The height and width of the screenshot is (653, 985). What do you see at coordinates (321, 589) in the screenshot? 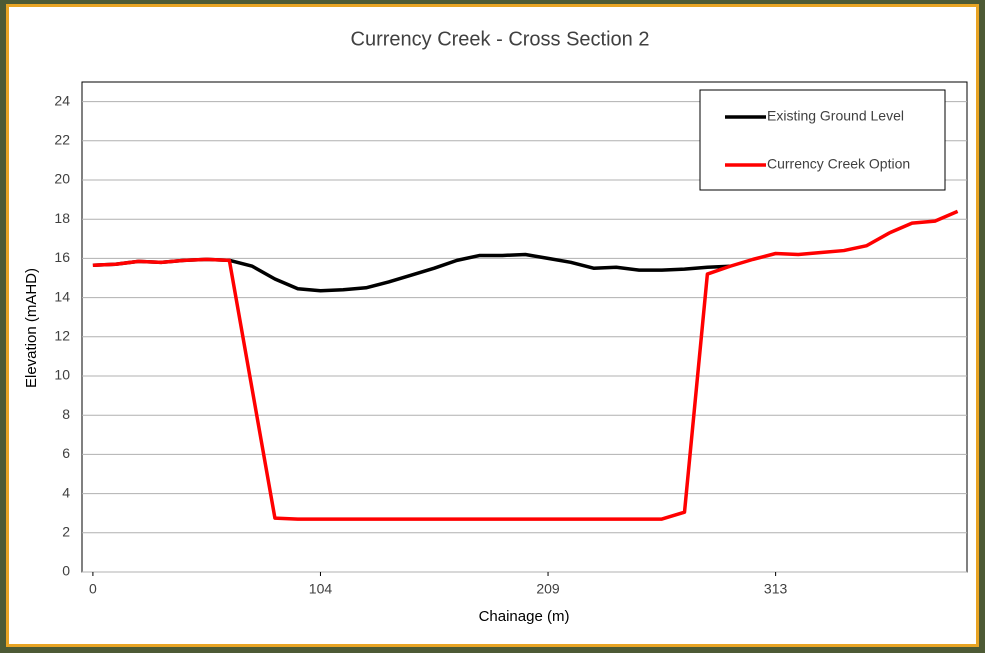
I see `x-tick-label: 104` at bounding box center [321, 589].